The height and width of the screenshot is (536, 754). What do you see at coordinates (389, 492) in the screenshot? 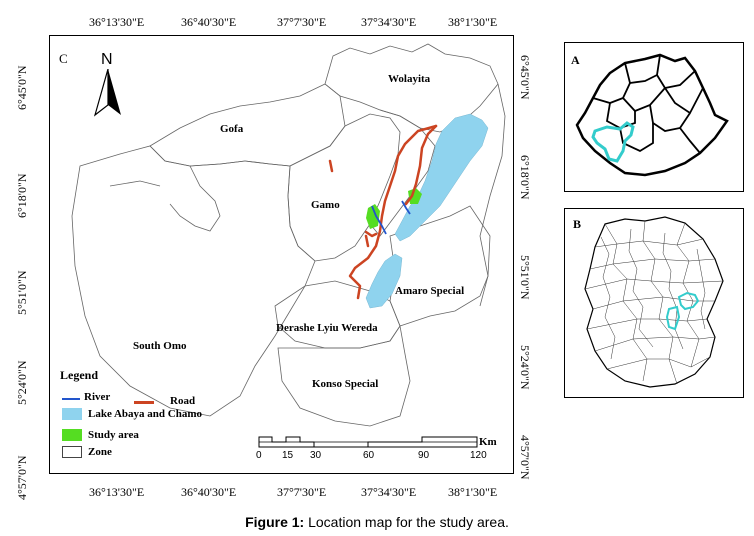
I see `bottom-coord: 37°34'30"E` at bounding box center [389, 492].